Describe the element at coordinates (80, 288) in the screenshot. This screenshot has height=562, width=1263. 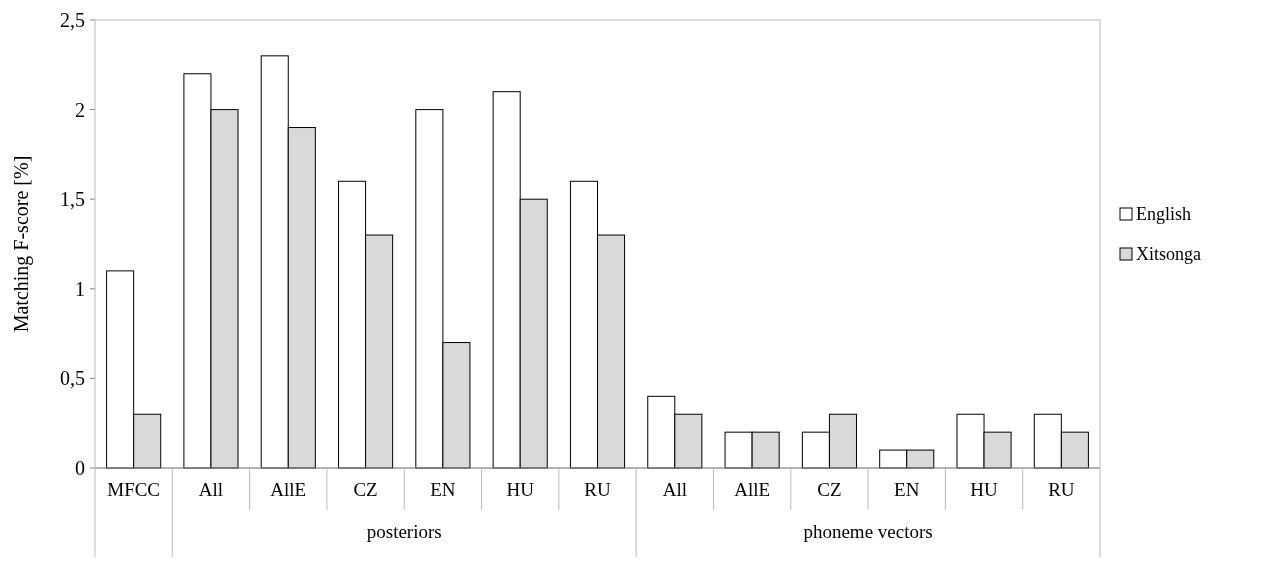
I see `y-tick-label: 1` at that location.